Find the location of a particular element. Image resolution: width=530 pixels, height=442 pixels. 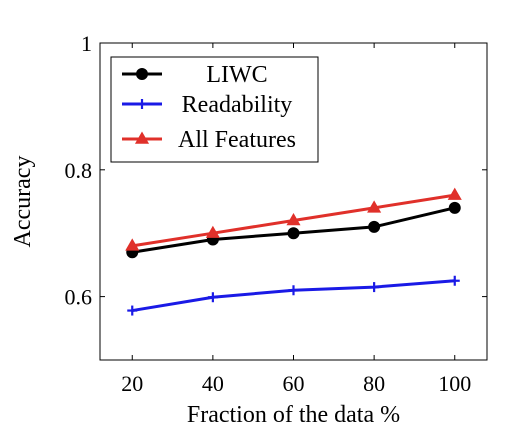

x-tick-label: 100 is located at coordinates (454, 383).